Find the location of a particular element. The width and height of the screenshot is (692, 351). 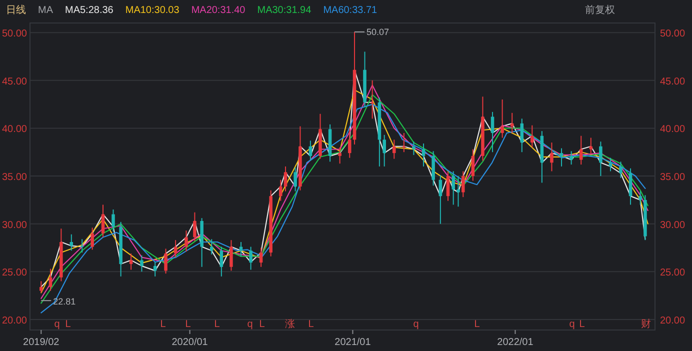

y2-tick-label: 50.00 is located at coordinates (673, 34).